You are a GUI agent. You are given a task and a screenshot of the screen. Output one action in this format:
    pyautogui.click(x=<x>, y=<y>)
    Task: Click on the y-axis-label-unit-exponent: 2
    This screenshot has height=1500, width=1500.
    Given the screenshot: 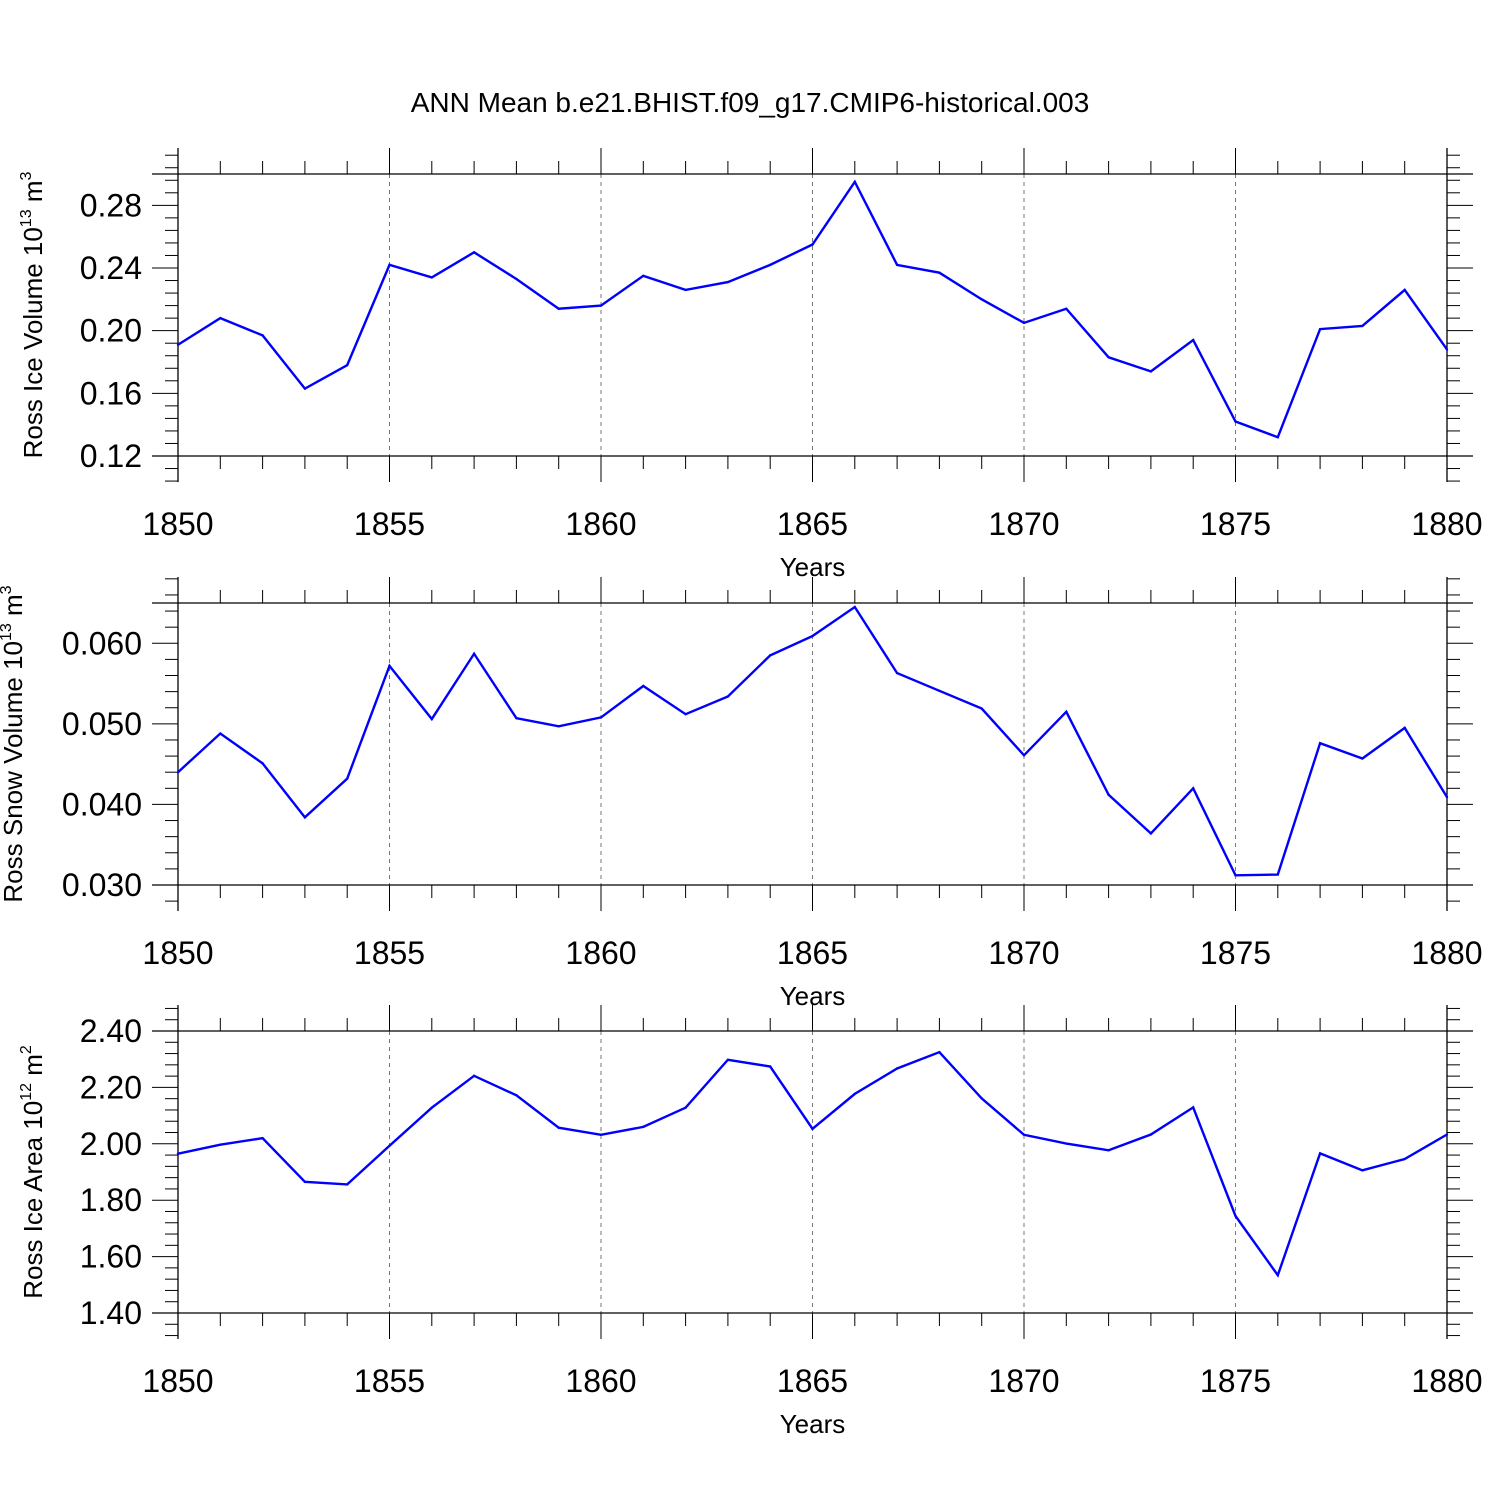 What is the action you would take?
    pyautogui.click(x=26, y=1049)
    